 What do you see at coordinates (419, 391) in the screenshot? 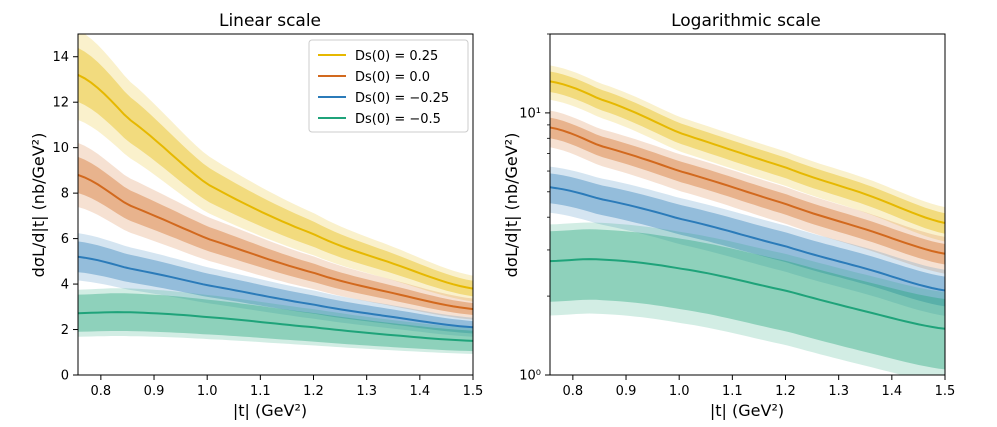
I see `linear-x-tick-label: 1.4` at bounding box center [419, 391].